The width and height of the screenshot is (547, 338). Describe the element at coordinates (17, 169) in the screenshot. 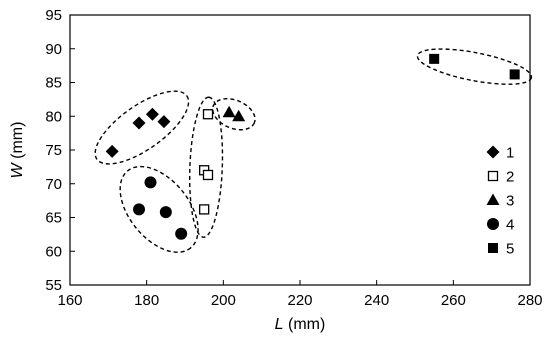

I see `y-axis-var: W` at that location.